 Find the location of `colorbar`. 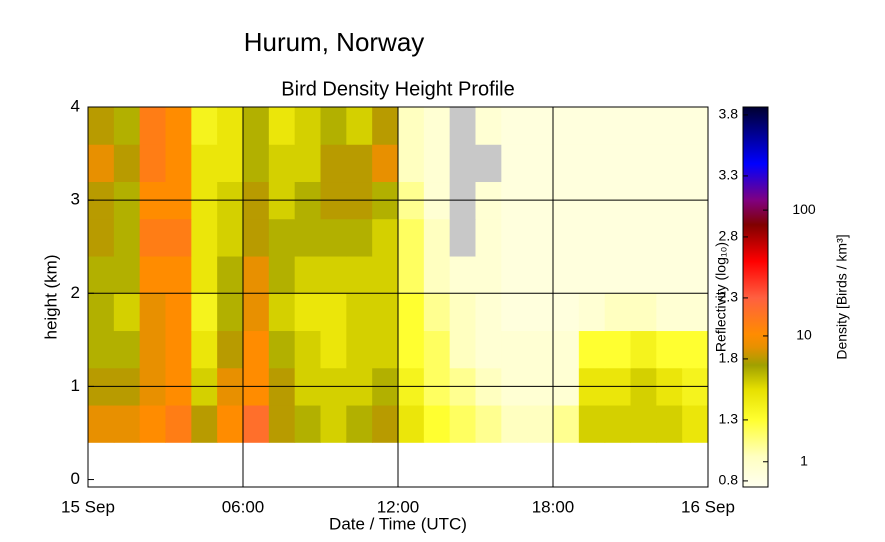

colorbar is located at coordinates (755, 297).